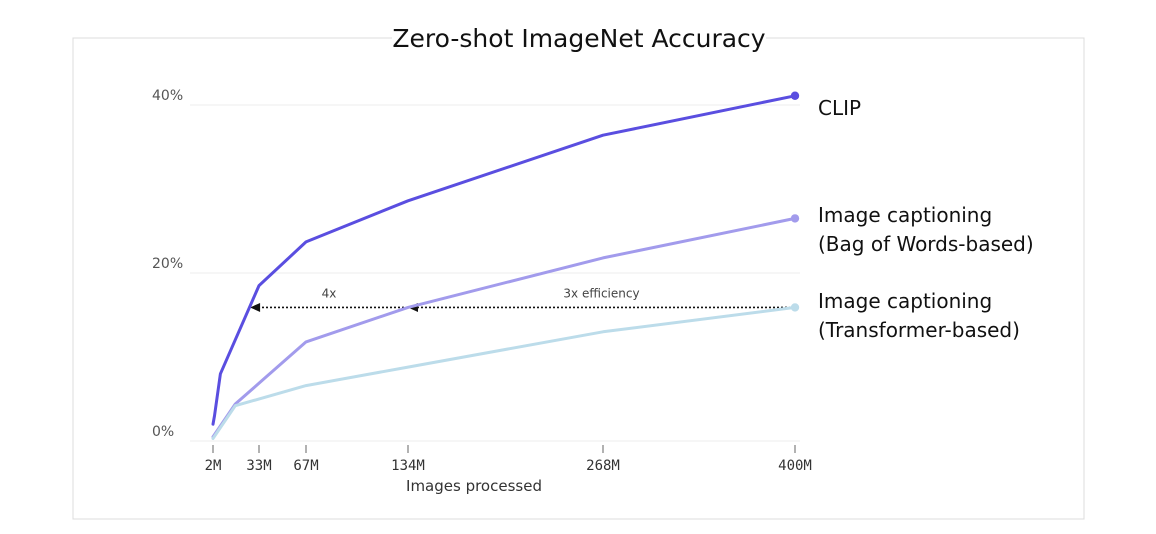  What do you see at coordinates (213, 466) in the screenshot?
I see `x-tick-label: 2M` at bounding box center [213, 466].